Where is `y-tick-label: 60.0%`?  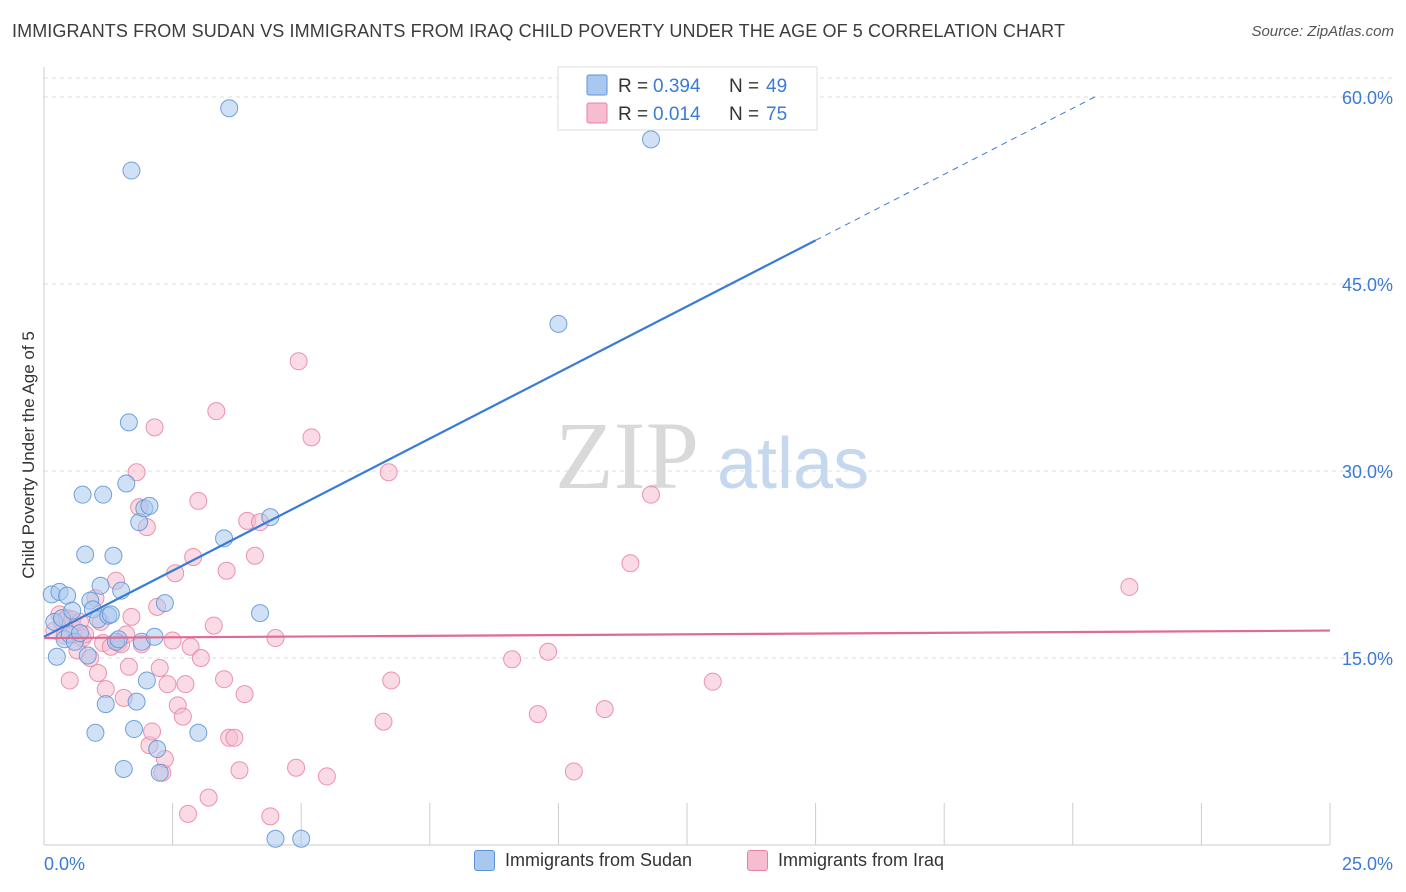
y-tick-label: 60.0% is located at coordinates (1367, 98).